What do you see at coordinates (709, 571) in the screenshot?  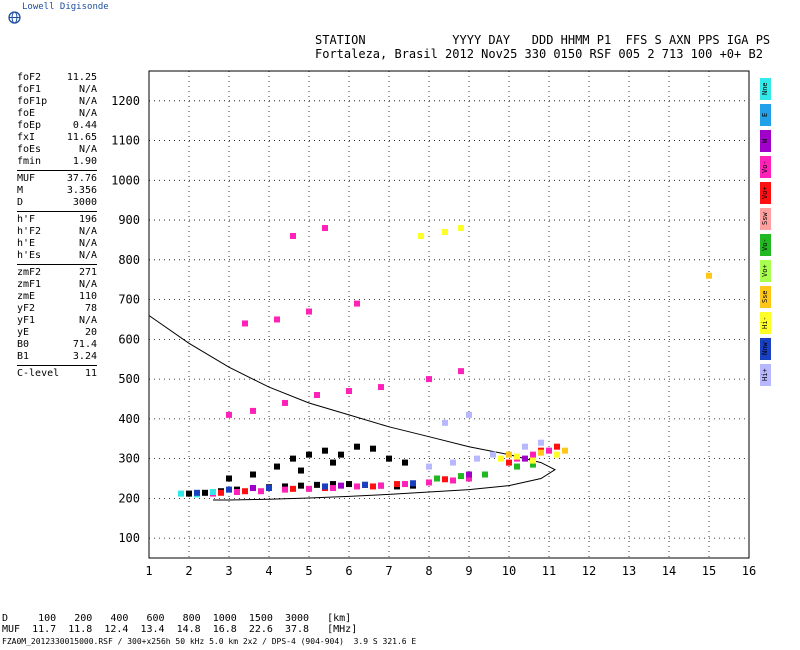 I see `x-tick-label: 15` at bounding box center [709, 571].